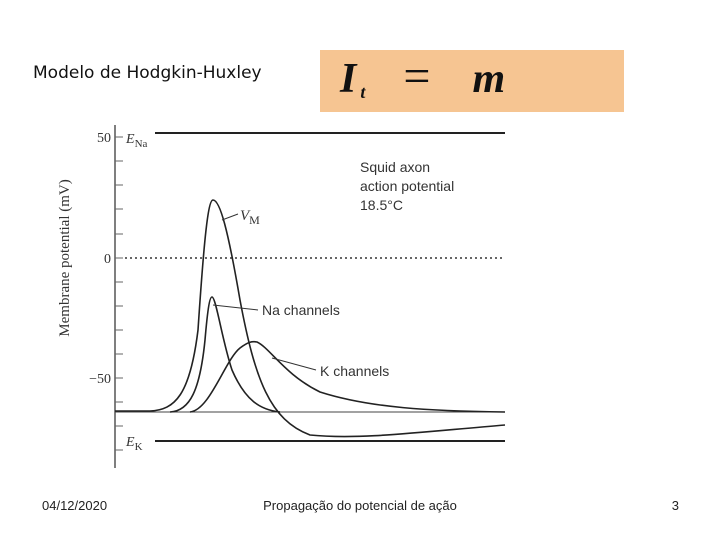  I want to click on page-number: 3, so click(675, 505).